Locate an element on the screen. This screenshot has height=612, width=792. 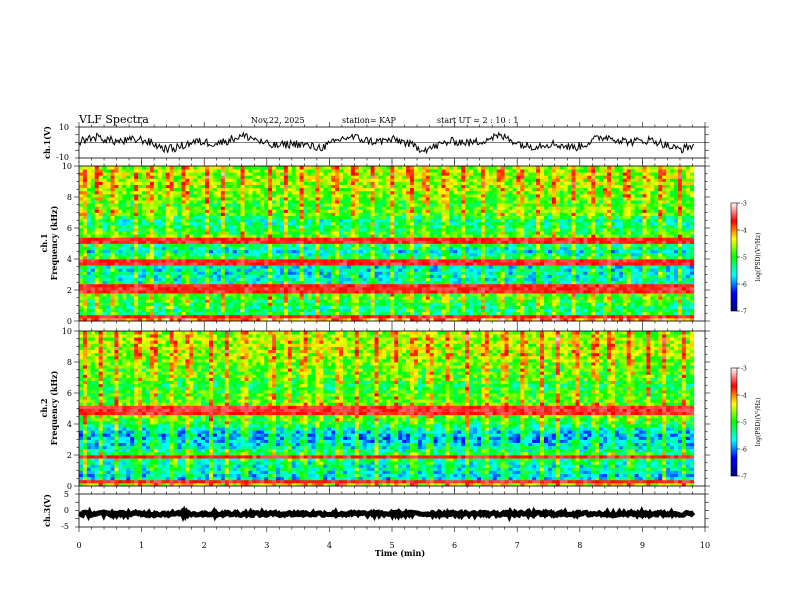
colorbar-ch1: -3 -4 -5 -6 -7 log(PSD)(V²/Hz) is located at coordinates (746, 258).